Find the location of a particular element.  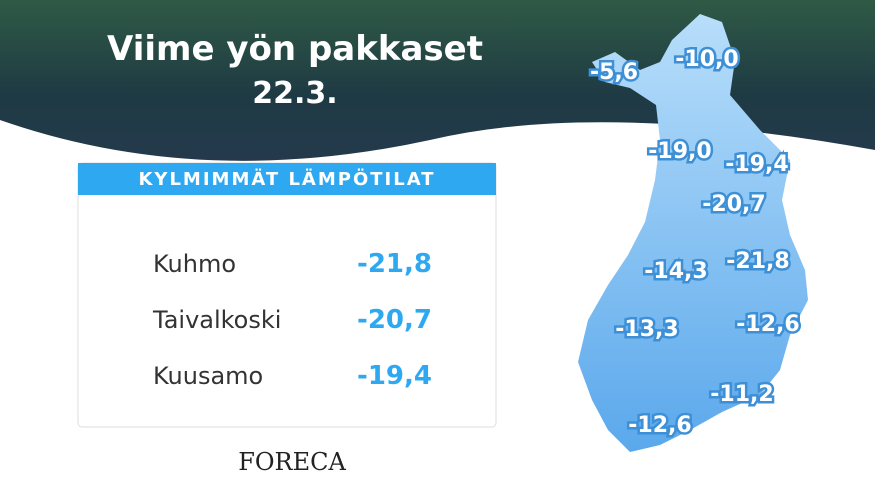

temperature: -21,8 is located at coordinates (394, 264).